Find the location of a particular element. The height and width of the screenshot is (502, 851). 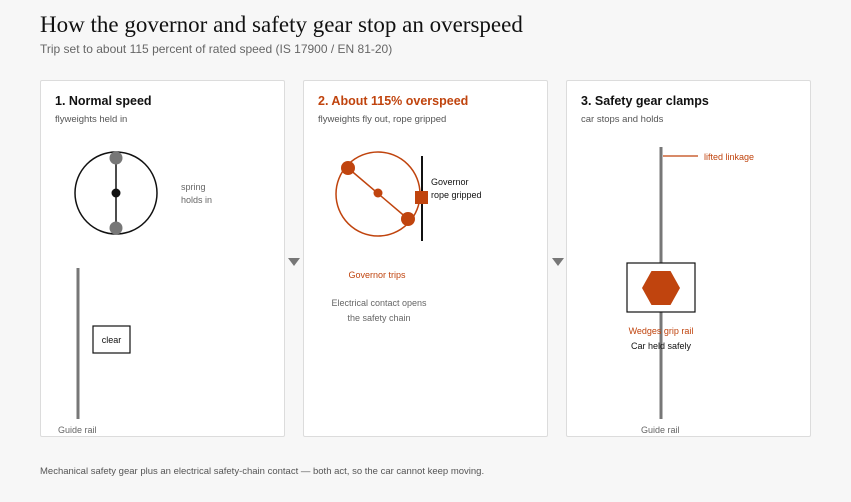

panel-subtitle: flyweights fly out, rope gripped is located at coordinates (382, 119).